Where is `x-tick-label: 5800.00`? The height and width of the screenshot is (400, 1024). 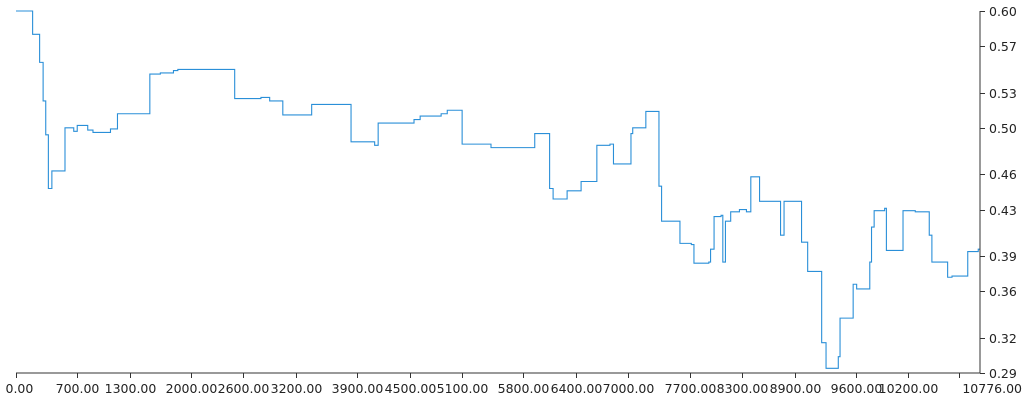 x-tick-label: 5800.00 is located at coordinates (524, 388).